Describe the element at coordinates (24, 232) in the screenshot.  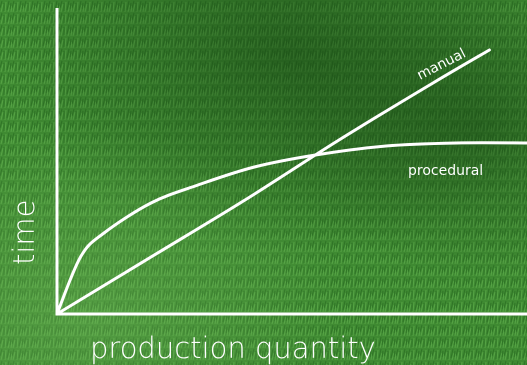
I see `y-axis-label: time` at that location.